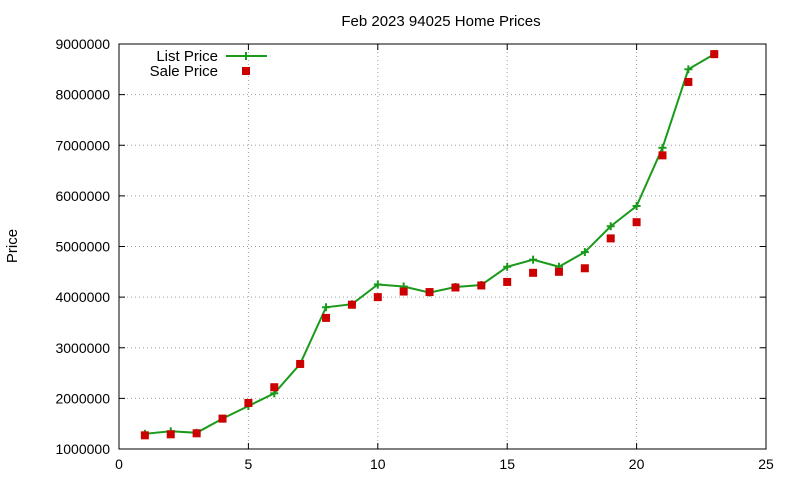 The height and width of the screenshot is (485, 800). What do you see at coordinates (82, 145) in the screenshot?
I see `y-tick-label: 7000000` at bounding box center [82, 145].